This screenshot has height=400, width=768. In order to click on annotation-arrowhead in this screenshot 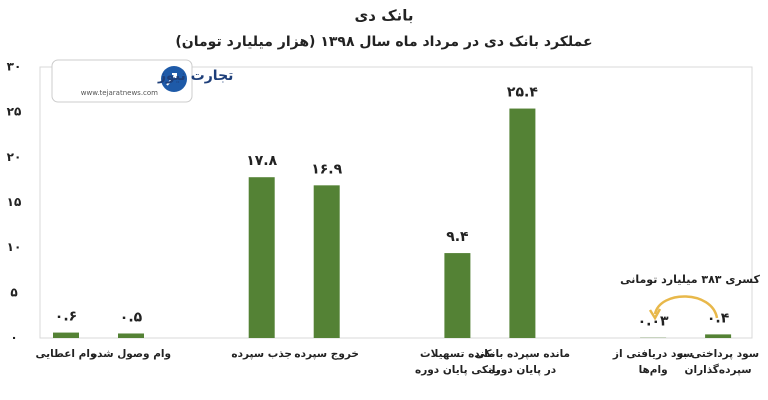, I will do `click(655, 314)`.